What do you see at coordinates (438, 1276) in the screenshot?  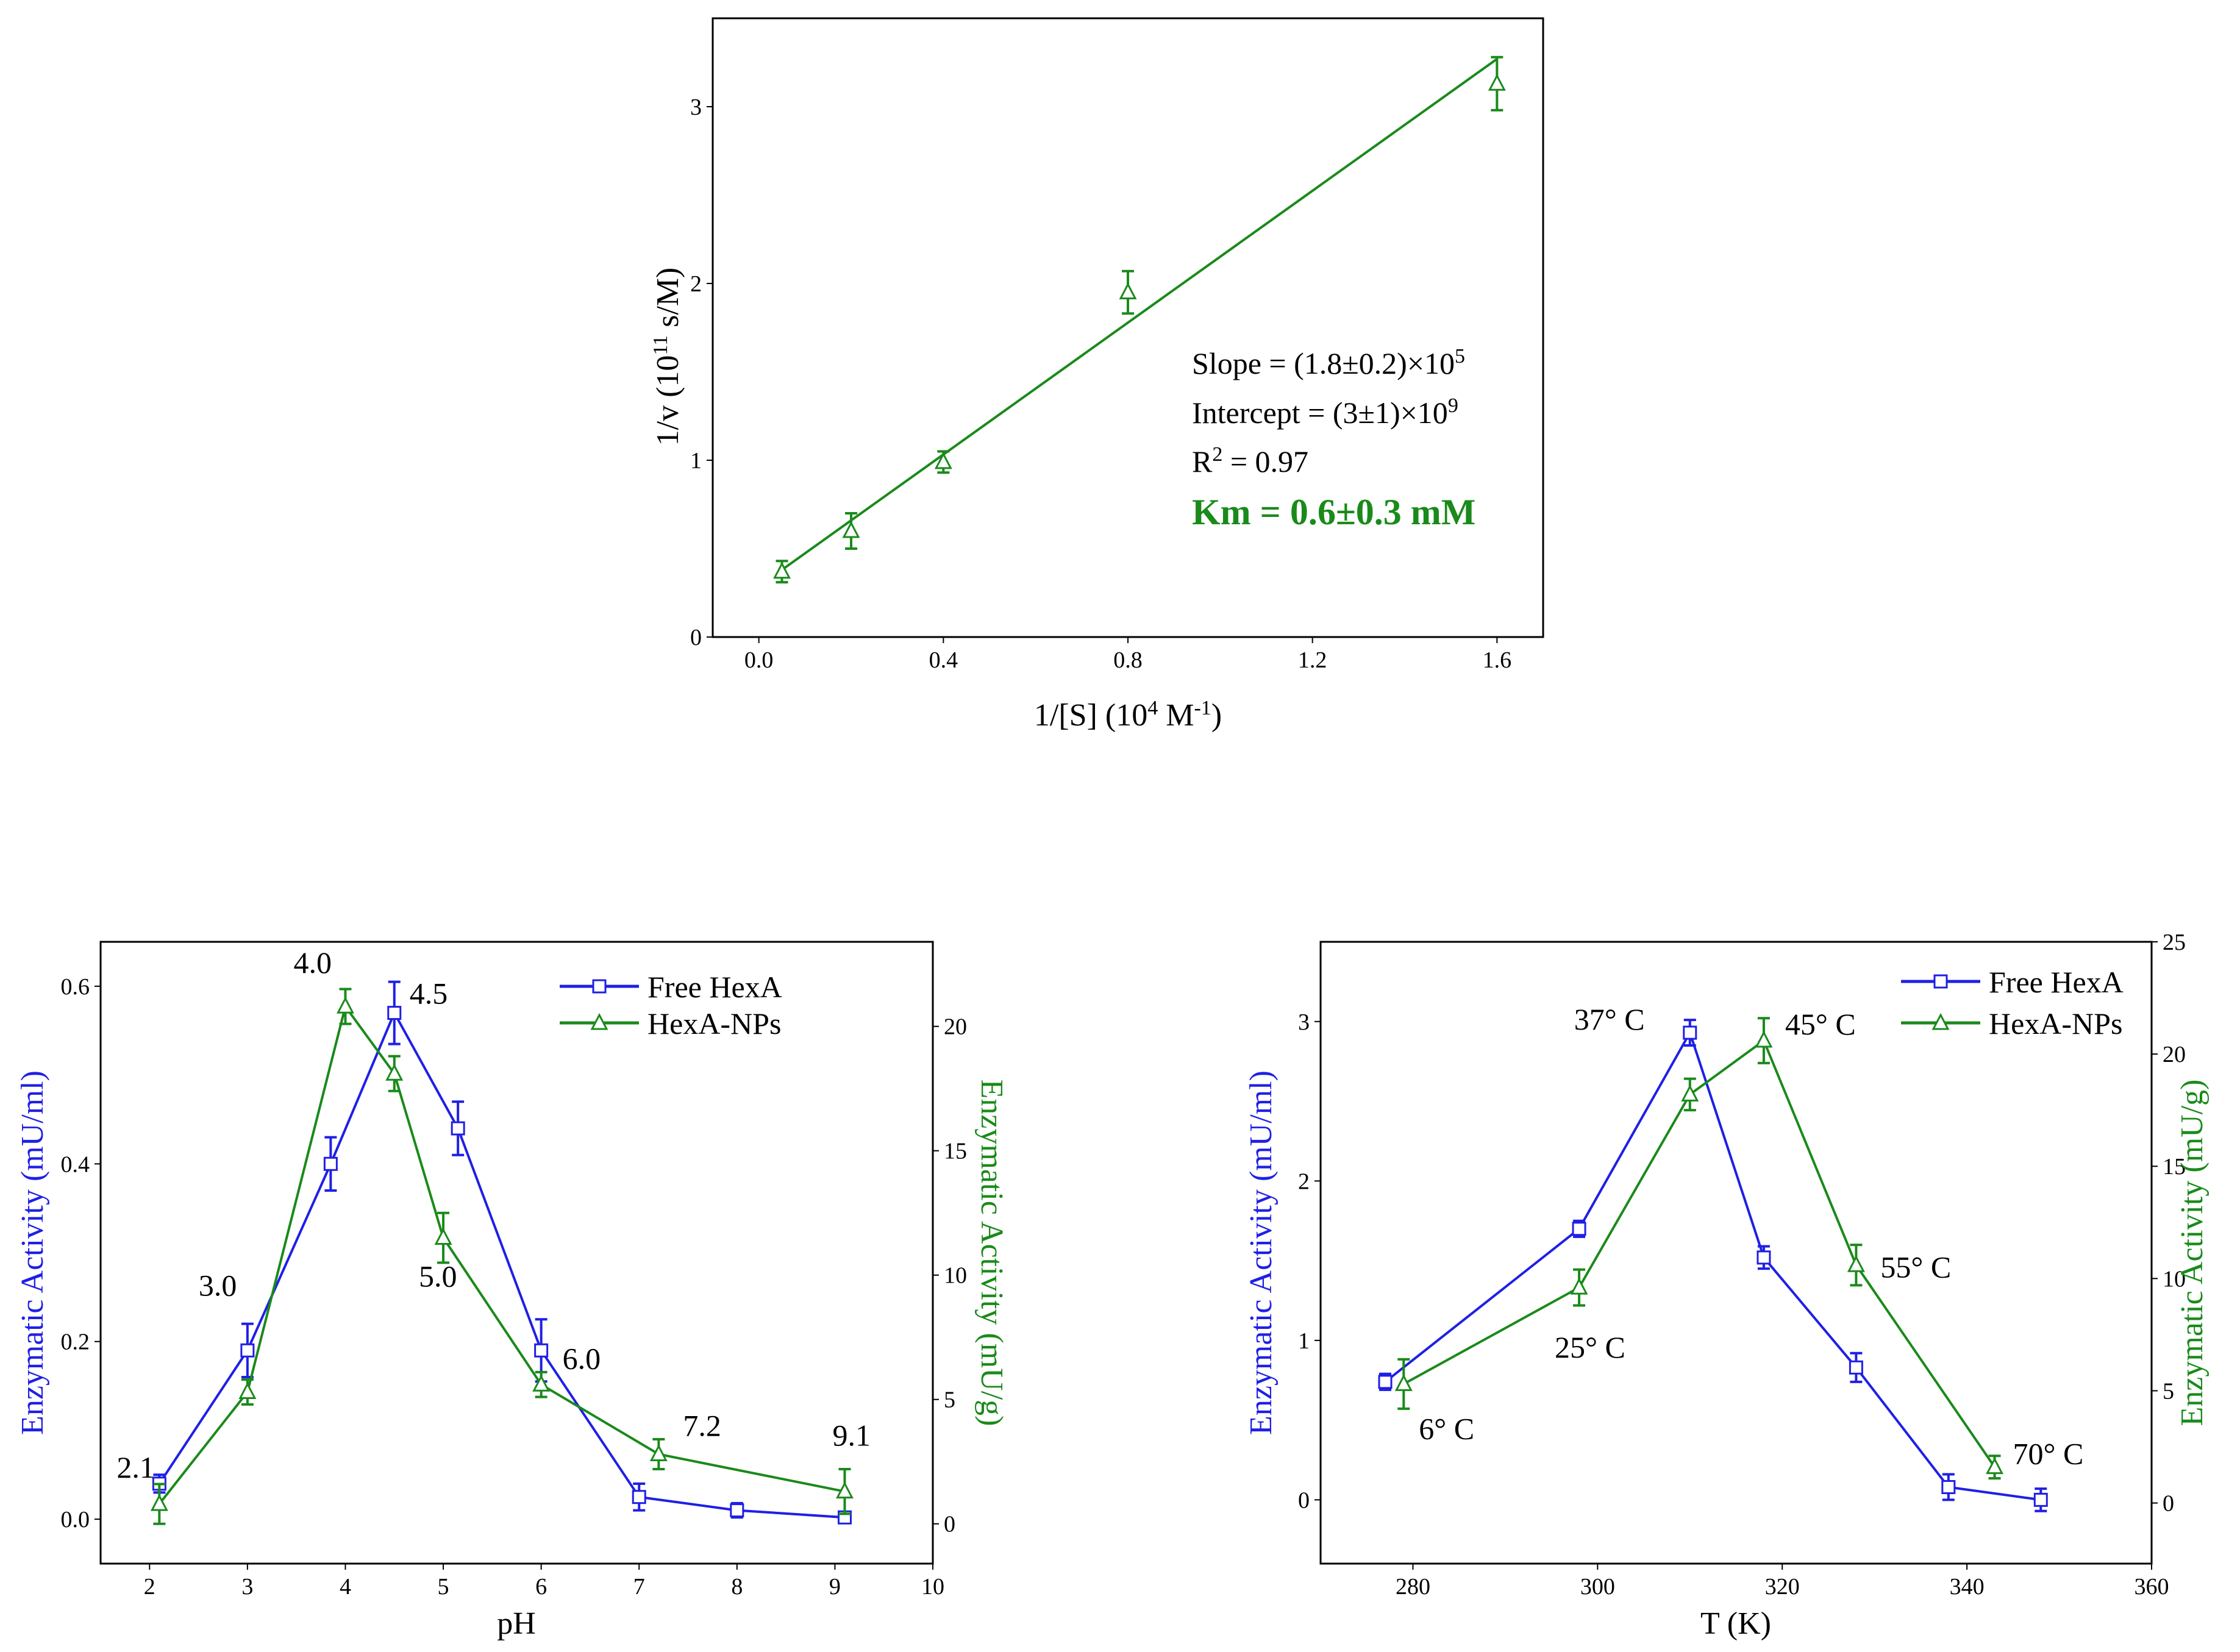 I see `point-label: 5.0` at bounding box center [438, 1276].